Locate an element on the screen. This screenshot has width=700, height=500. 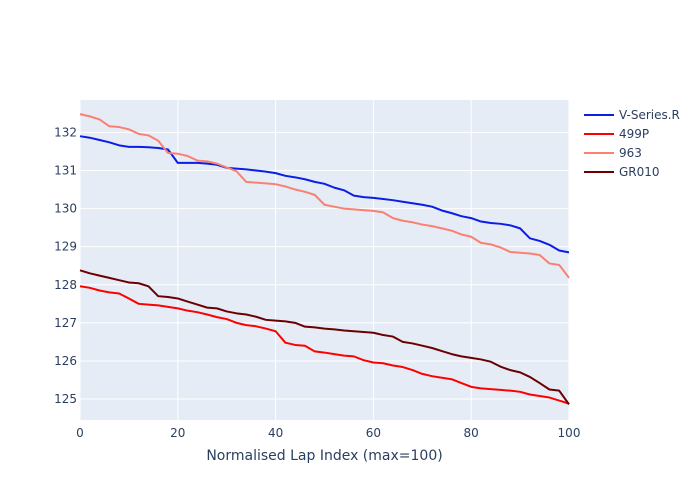
y-tick-label: 131 is located at coordinates (65, 170).